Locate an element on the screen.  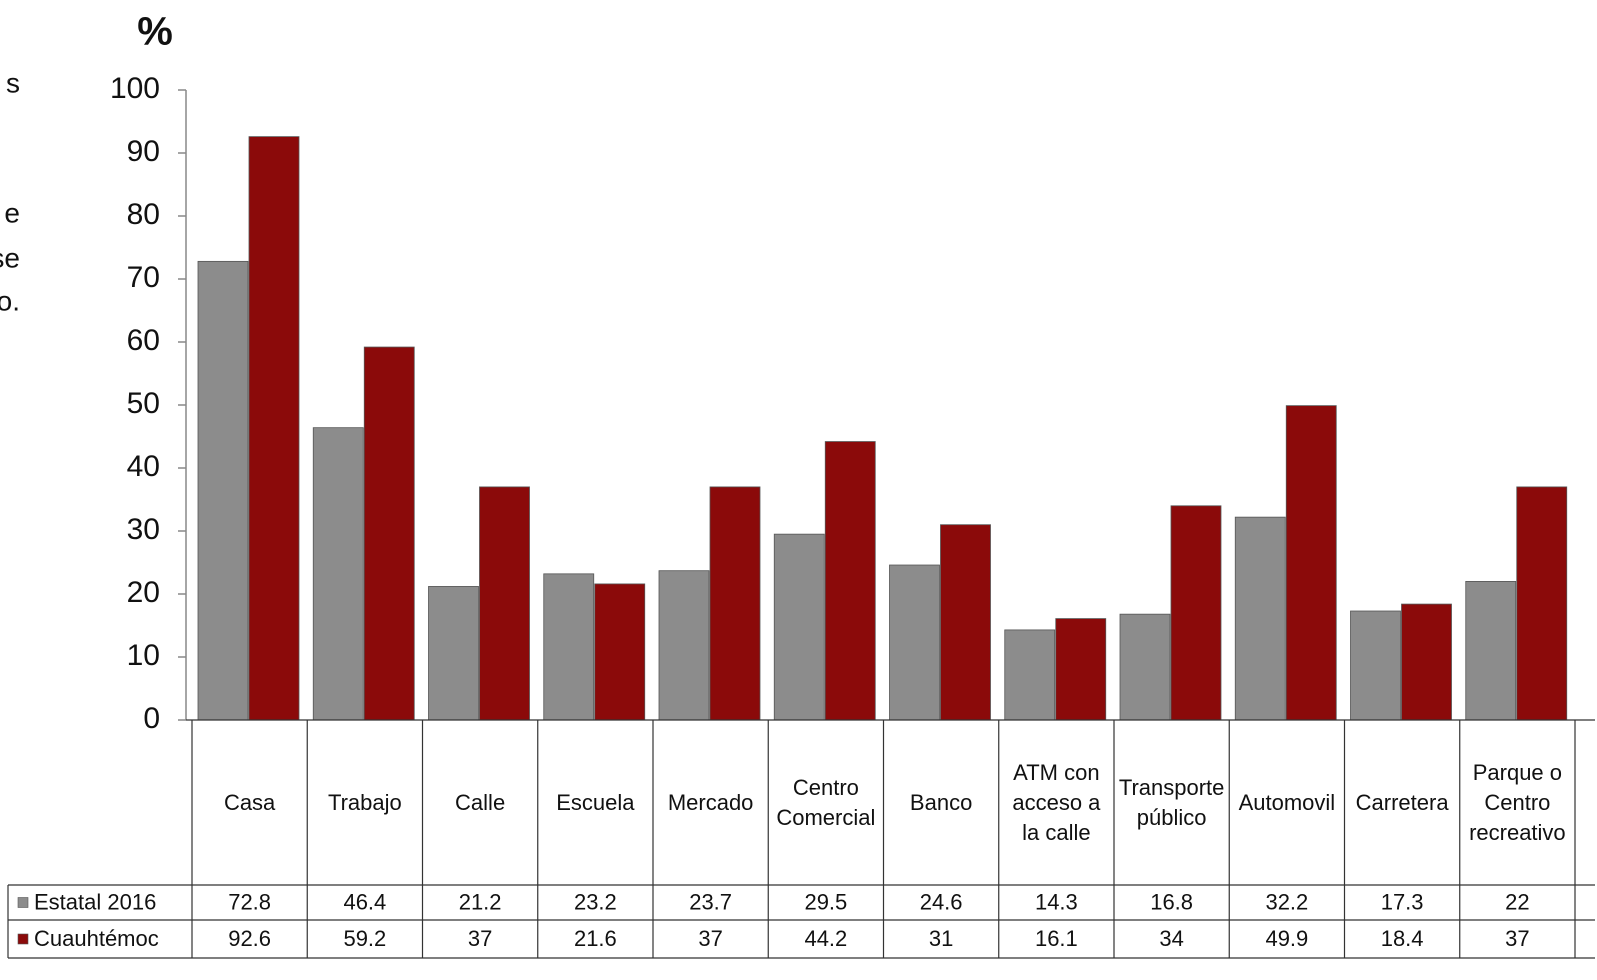
x-tick-label: Centro Comercial is located at coordinates (826, 802).